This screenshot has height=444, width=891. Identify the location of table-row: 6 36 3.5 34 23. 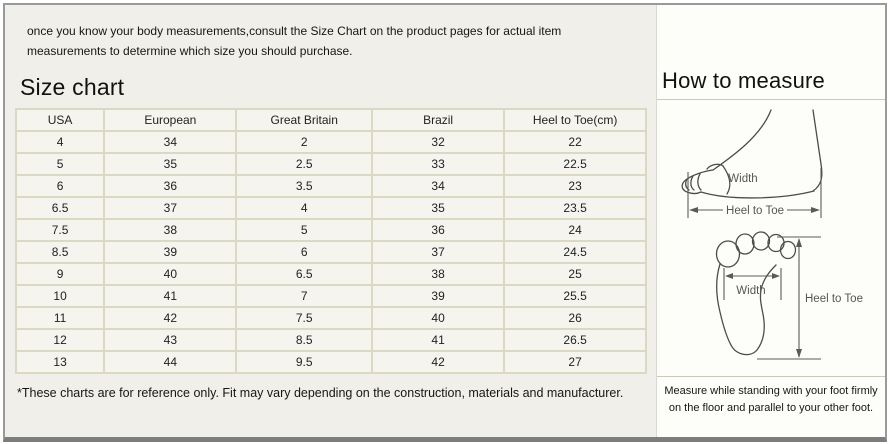
(330, 185).